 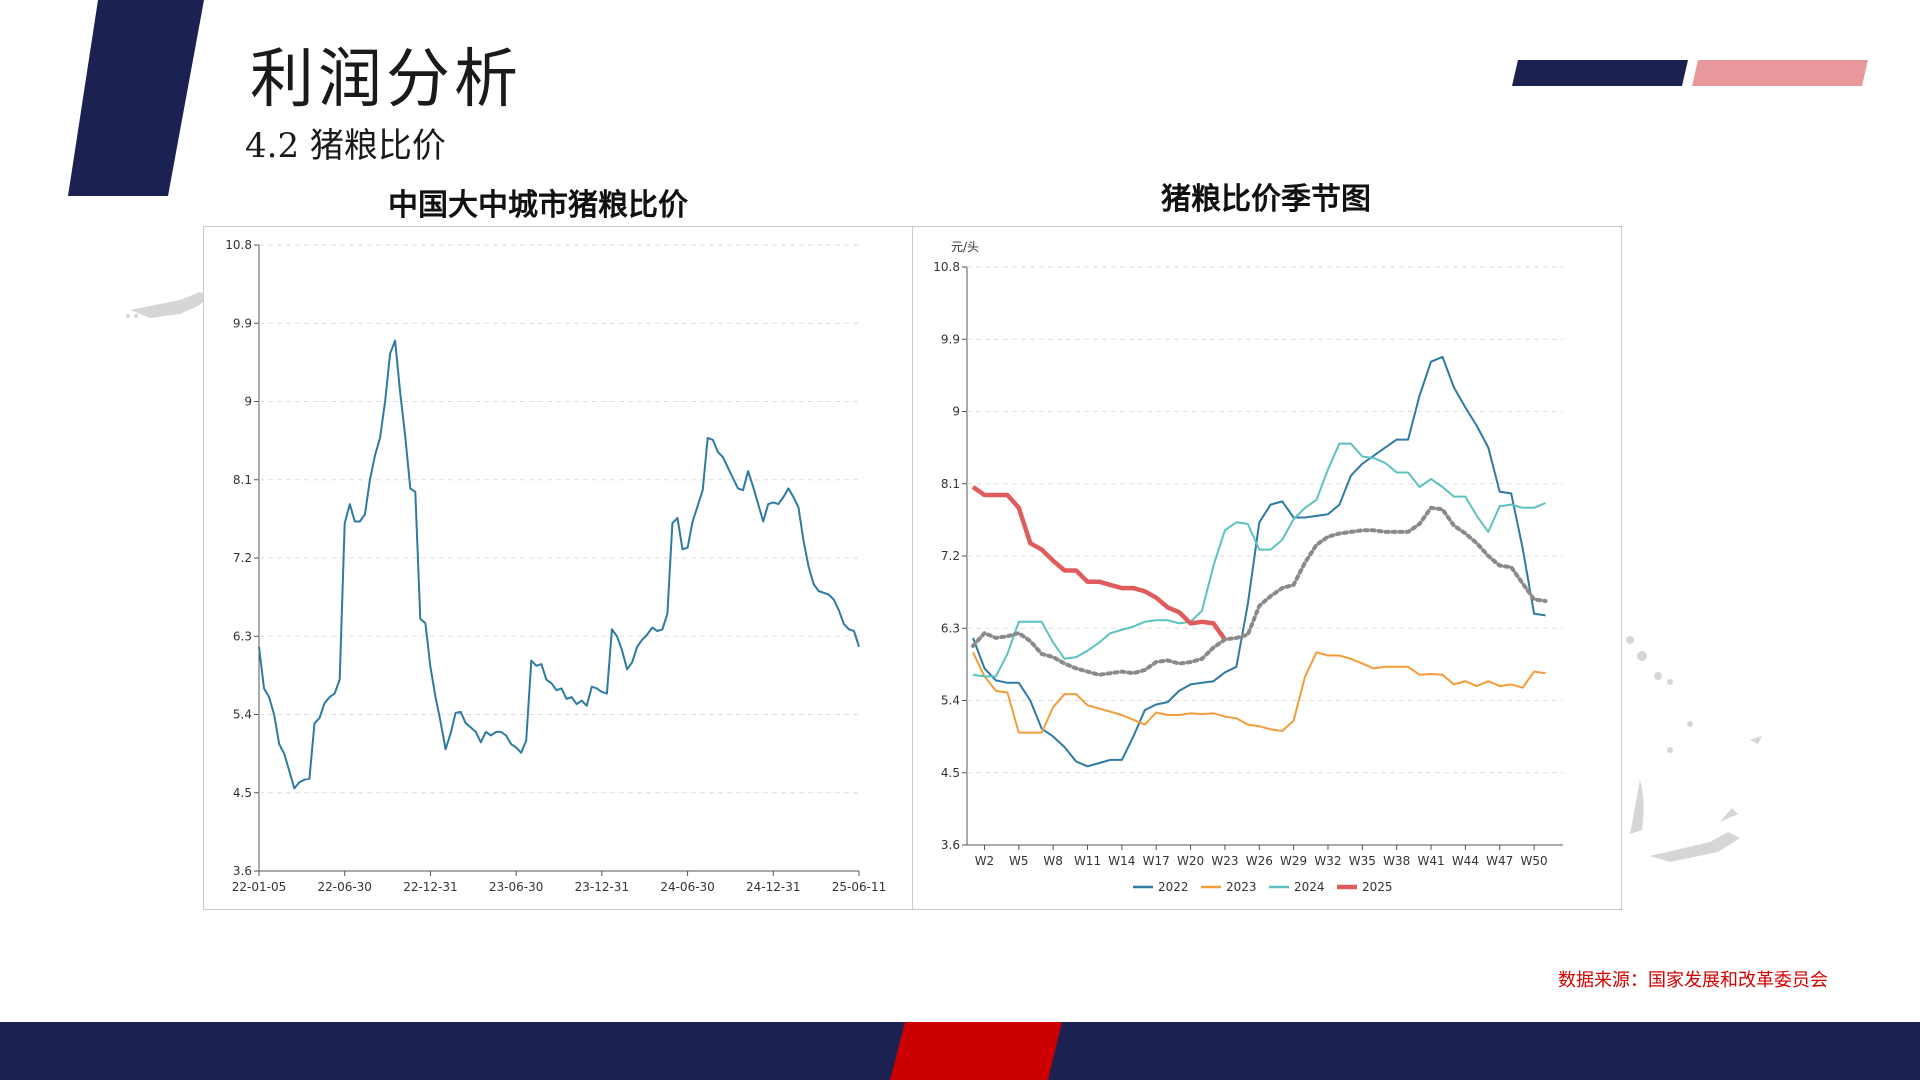 I want to click on x-tick-label: W38, so click(x=1396, y=861).